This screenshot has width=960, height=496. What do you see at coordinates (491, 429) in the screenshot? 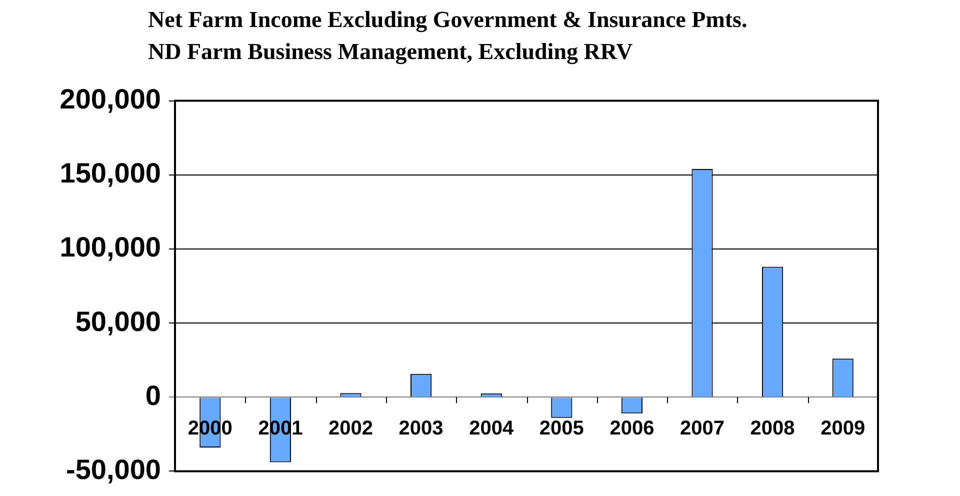
I see `x-tick-label: 2004` at bounding box center [491, 429].